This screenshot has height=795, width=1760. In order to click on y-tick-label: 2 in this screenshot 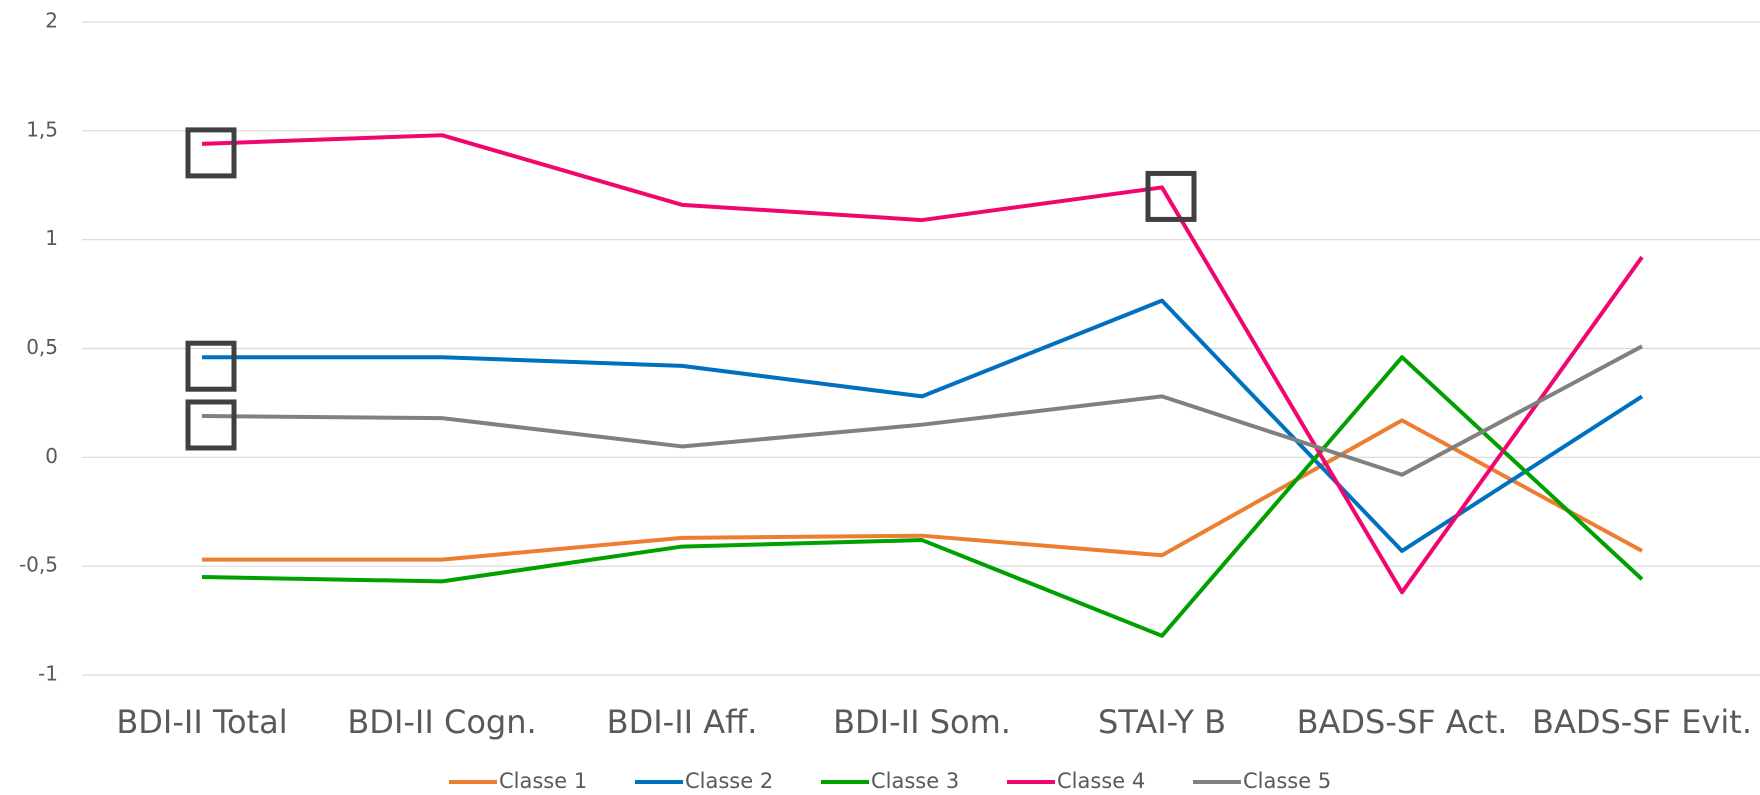, I will do `click(51, 21)`.